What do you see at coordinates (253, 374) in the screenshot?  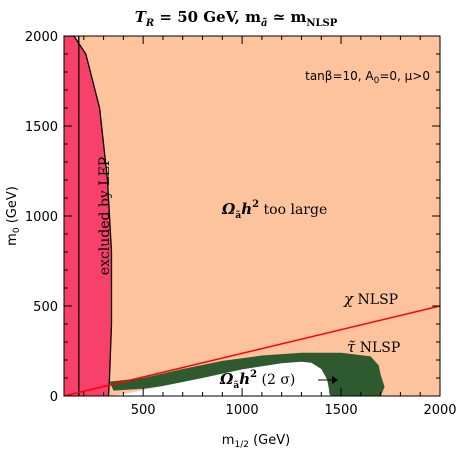 I see `two-sigma-sup: 2` at bounding box center [253, 374].